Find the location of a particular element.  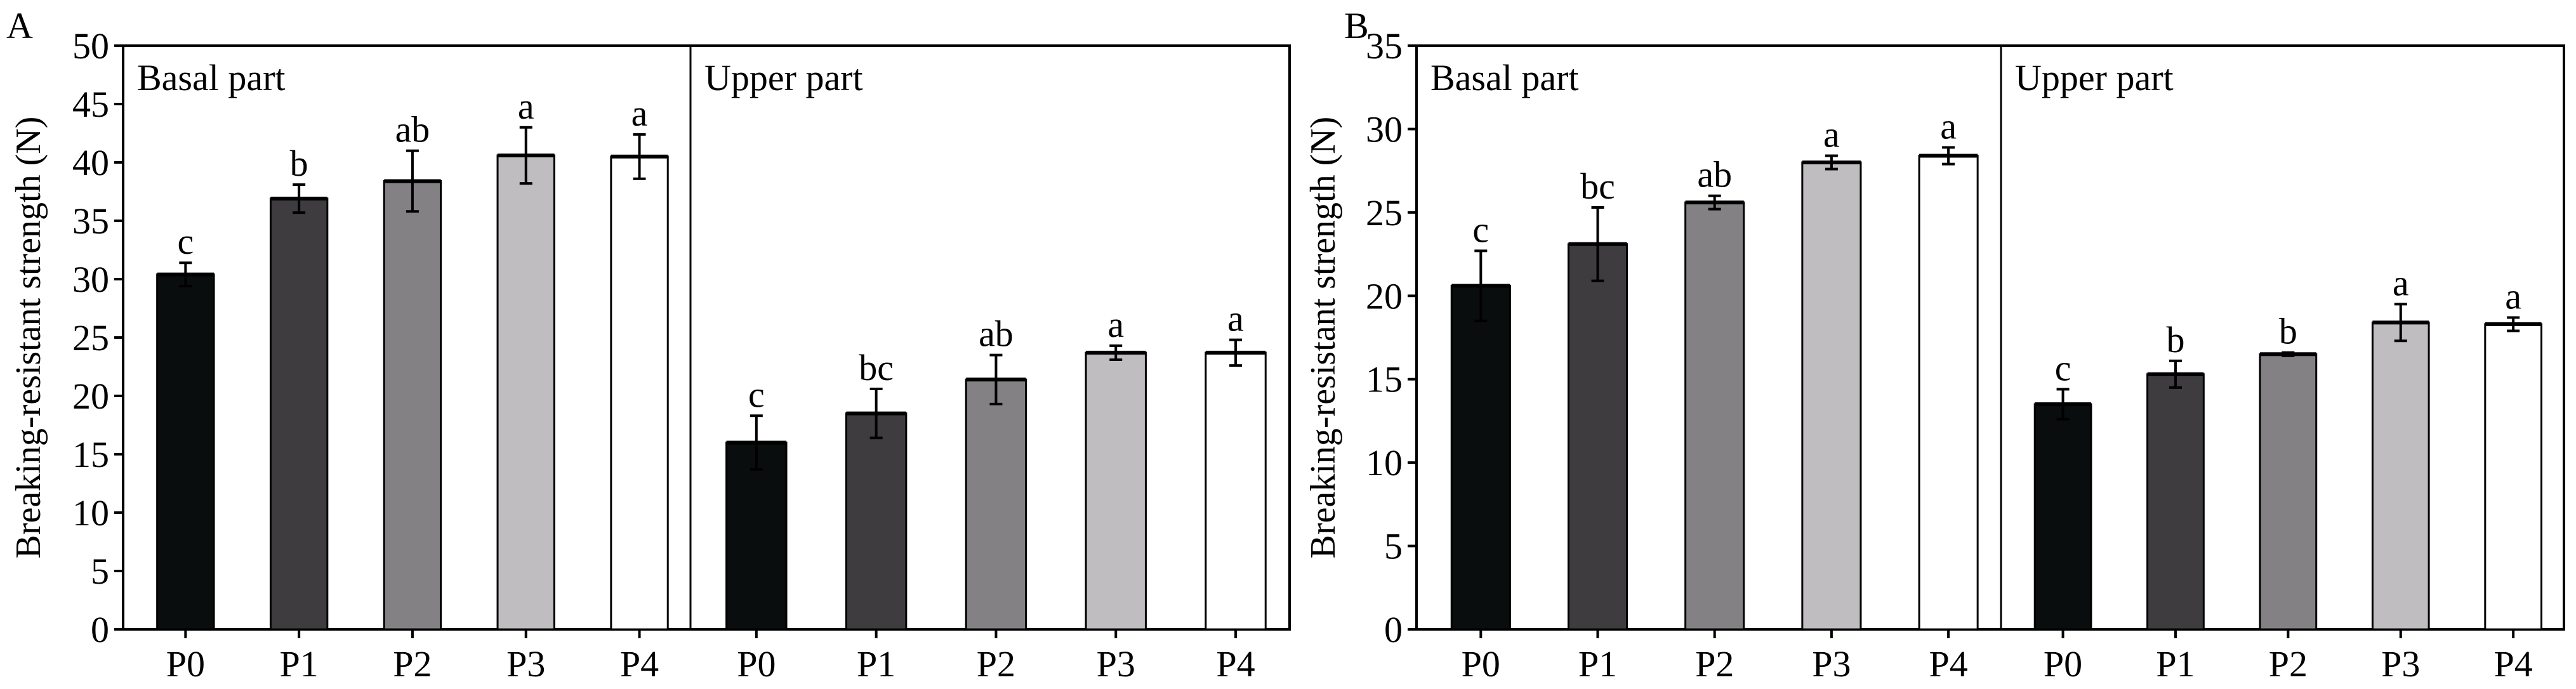

y-tick-label: 40 is located at coordinates (91, 162).